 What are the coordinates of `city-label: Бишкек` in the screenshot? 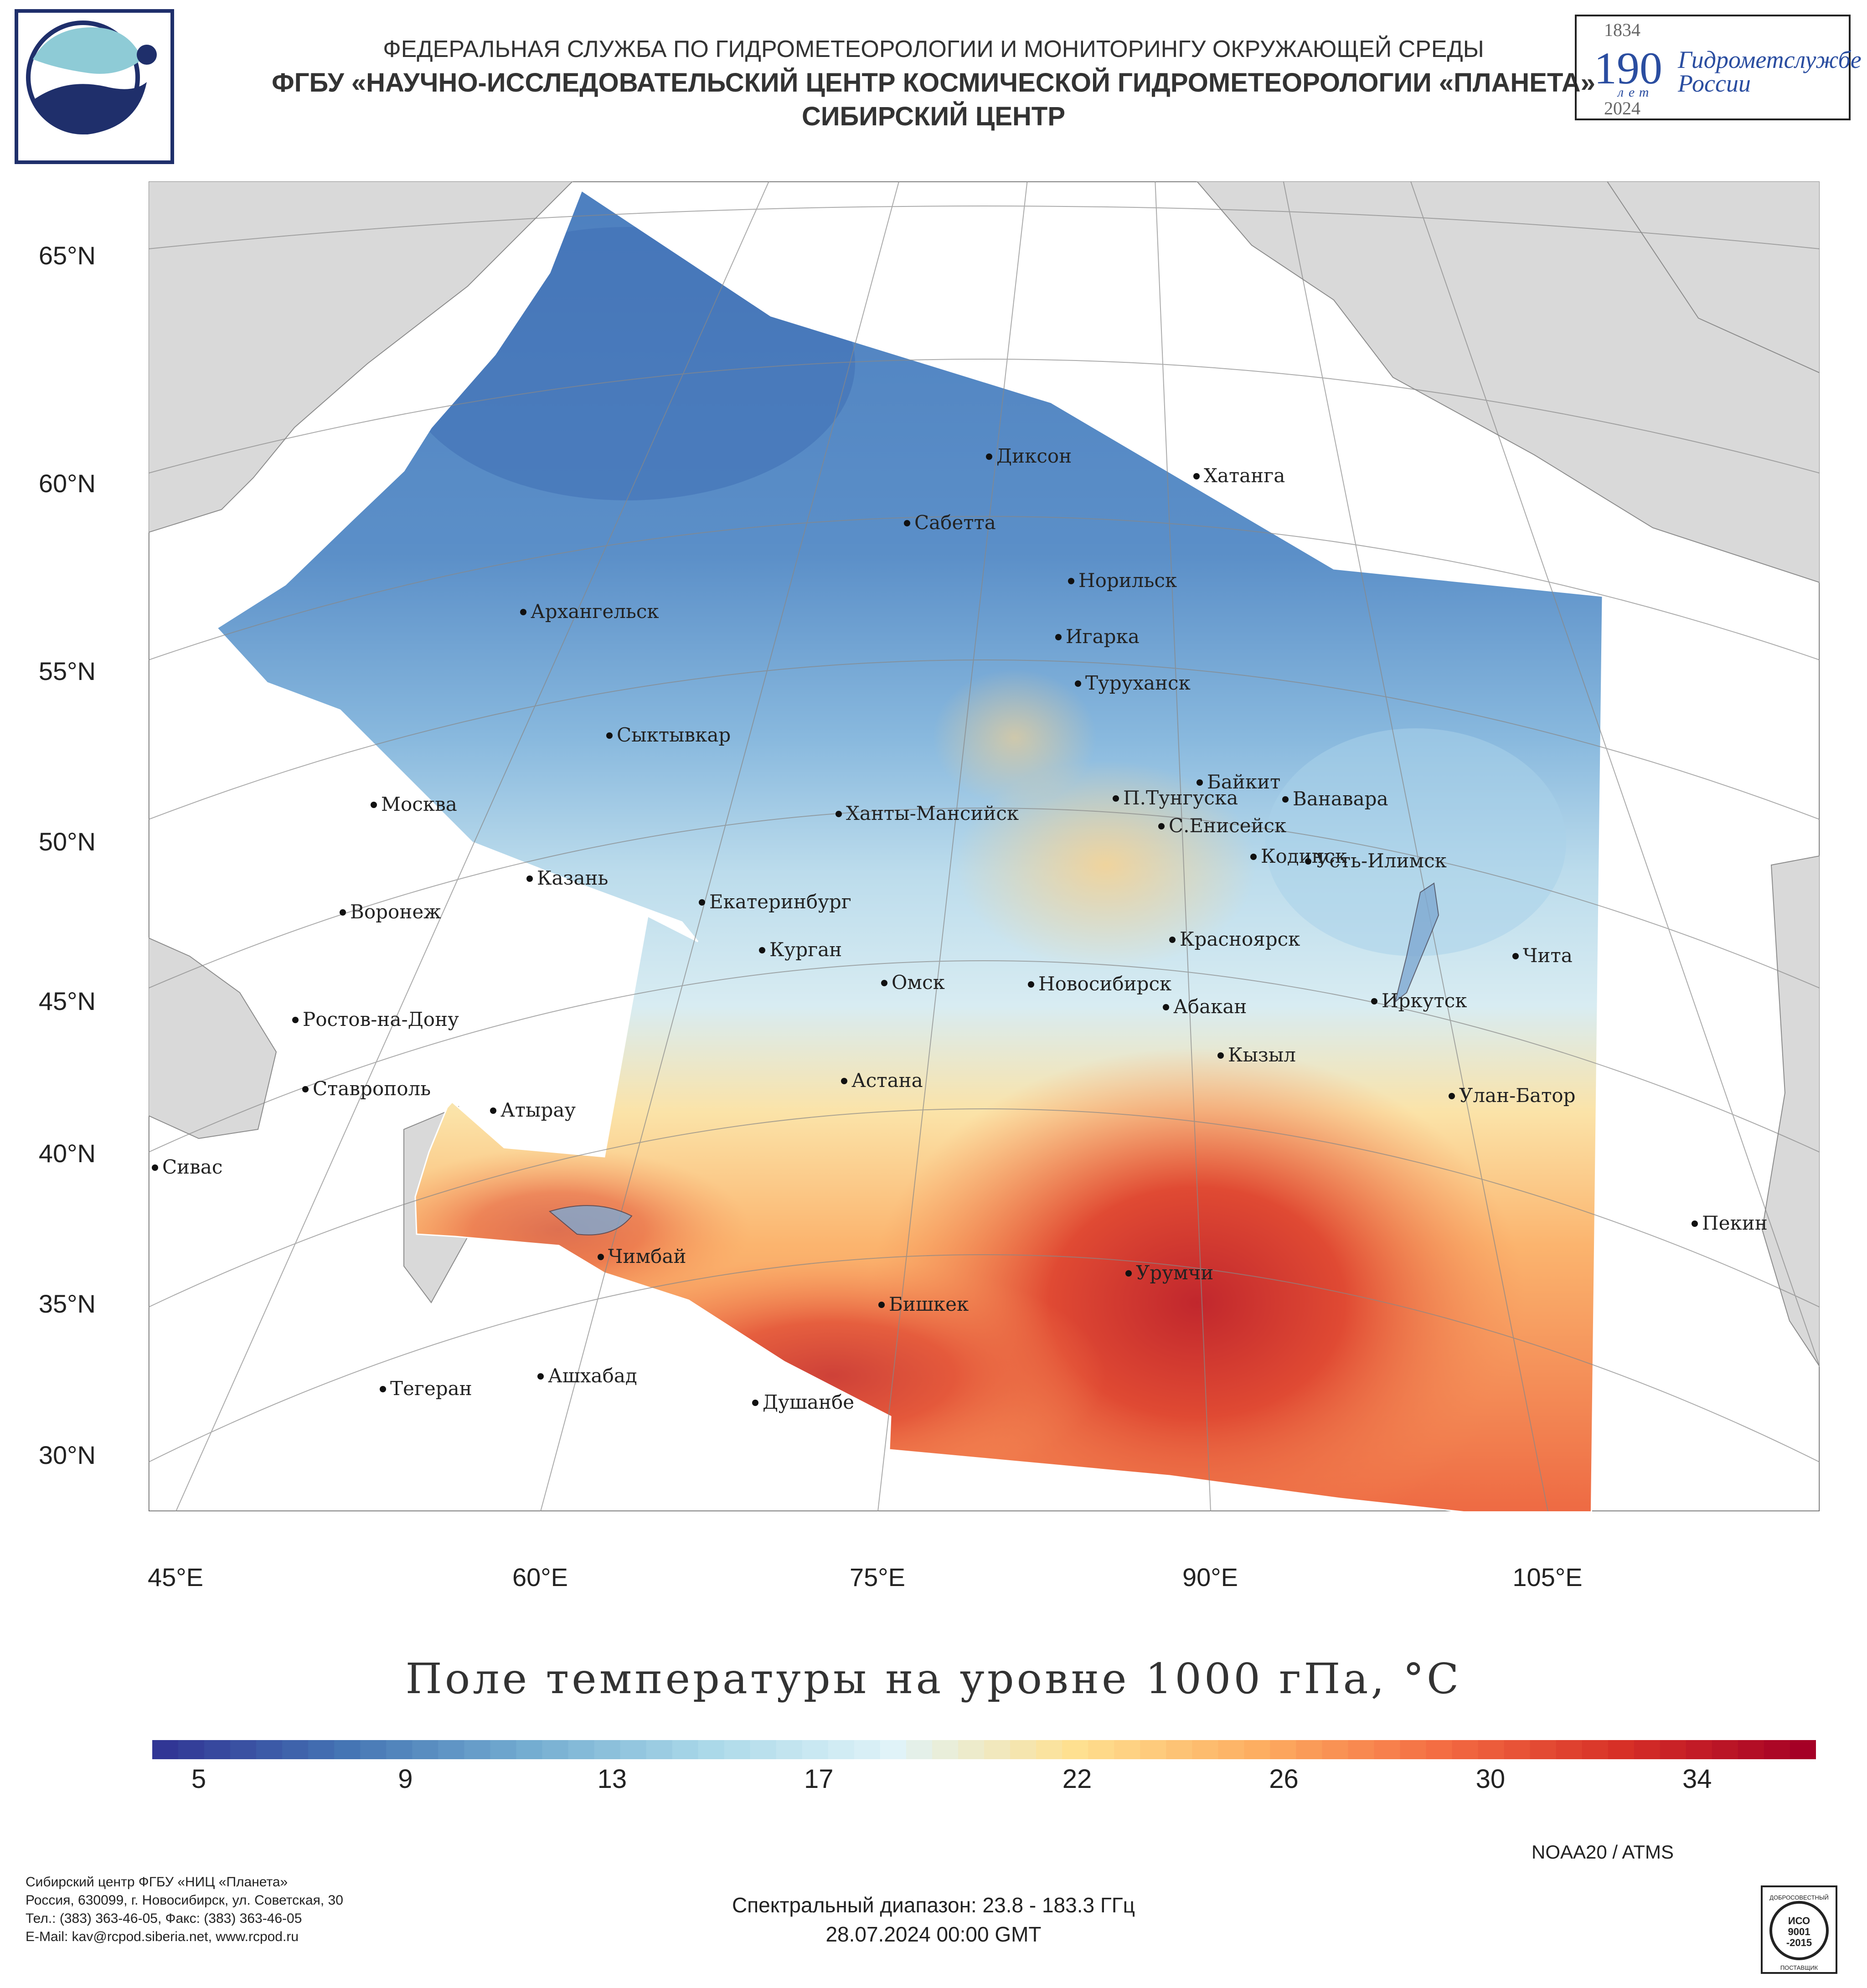 It's located at (929, 1304).